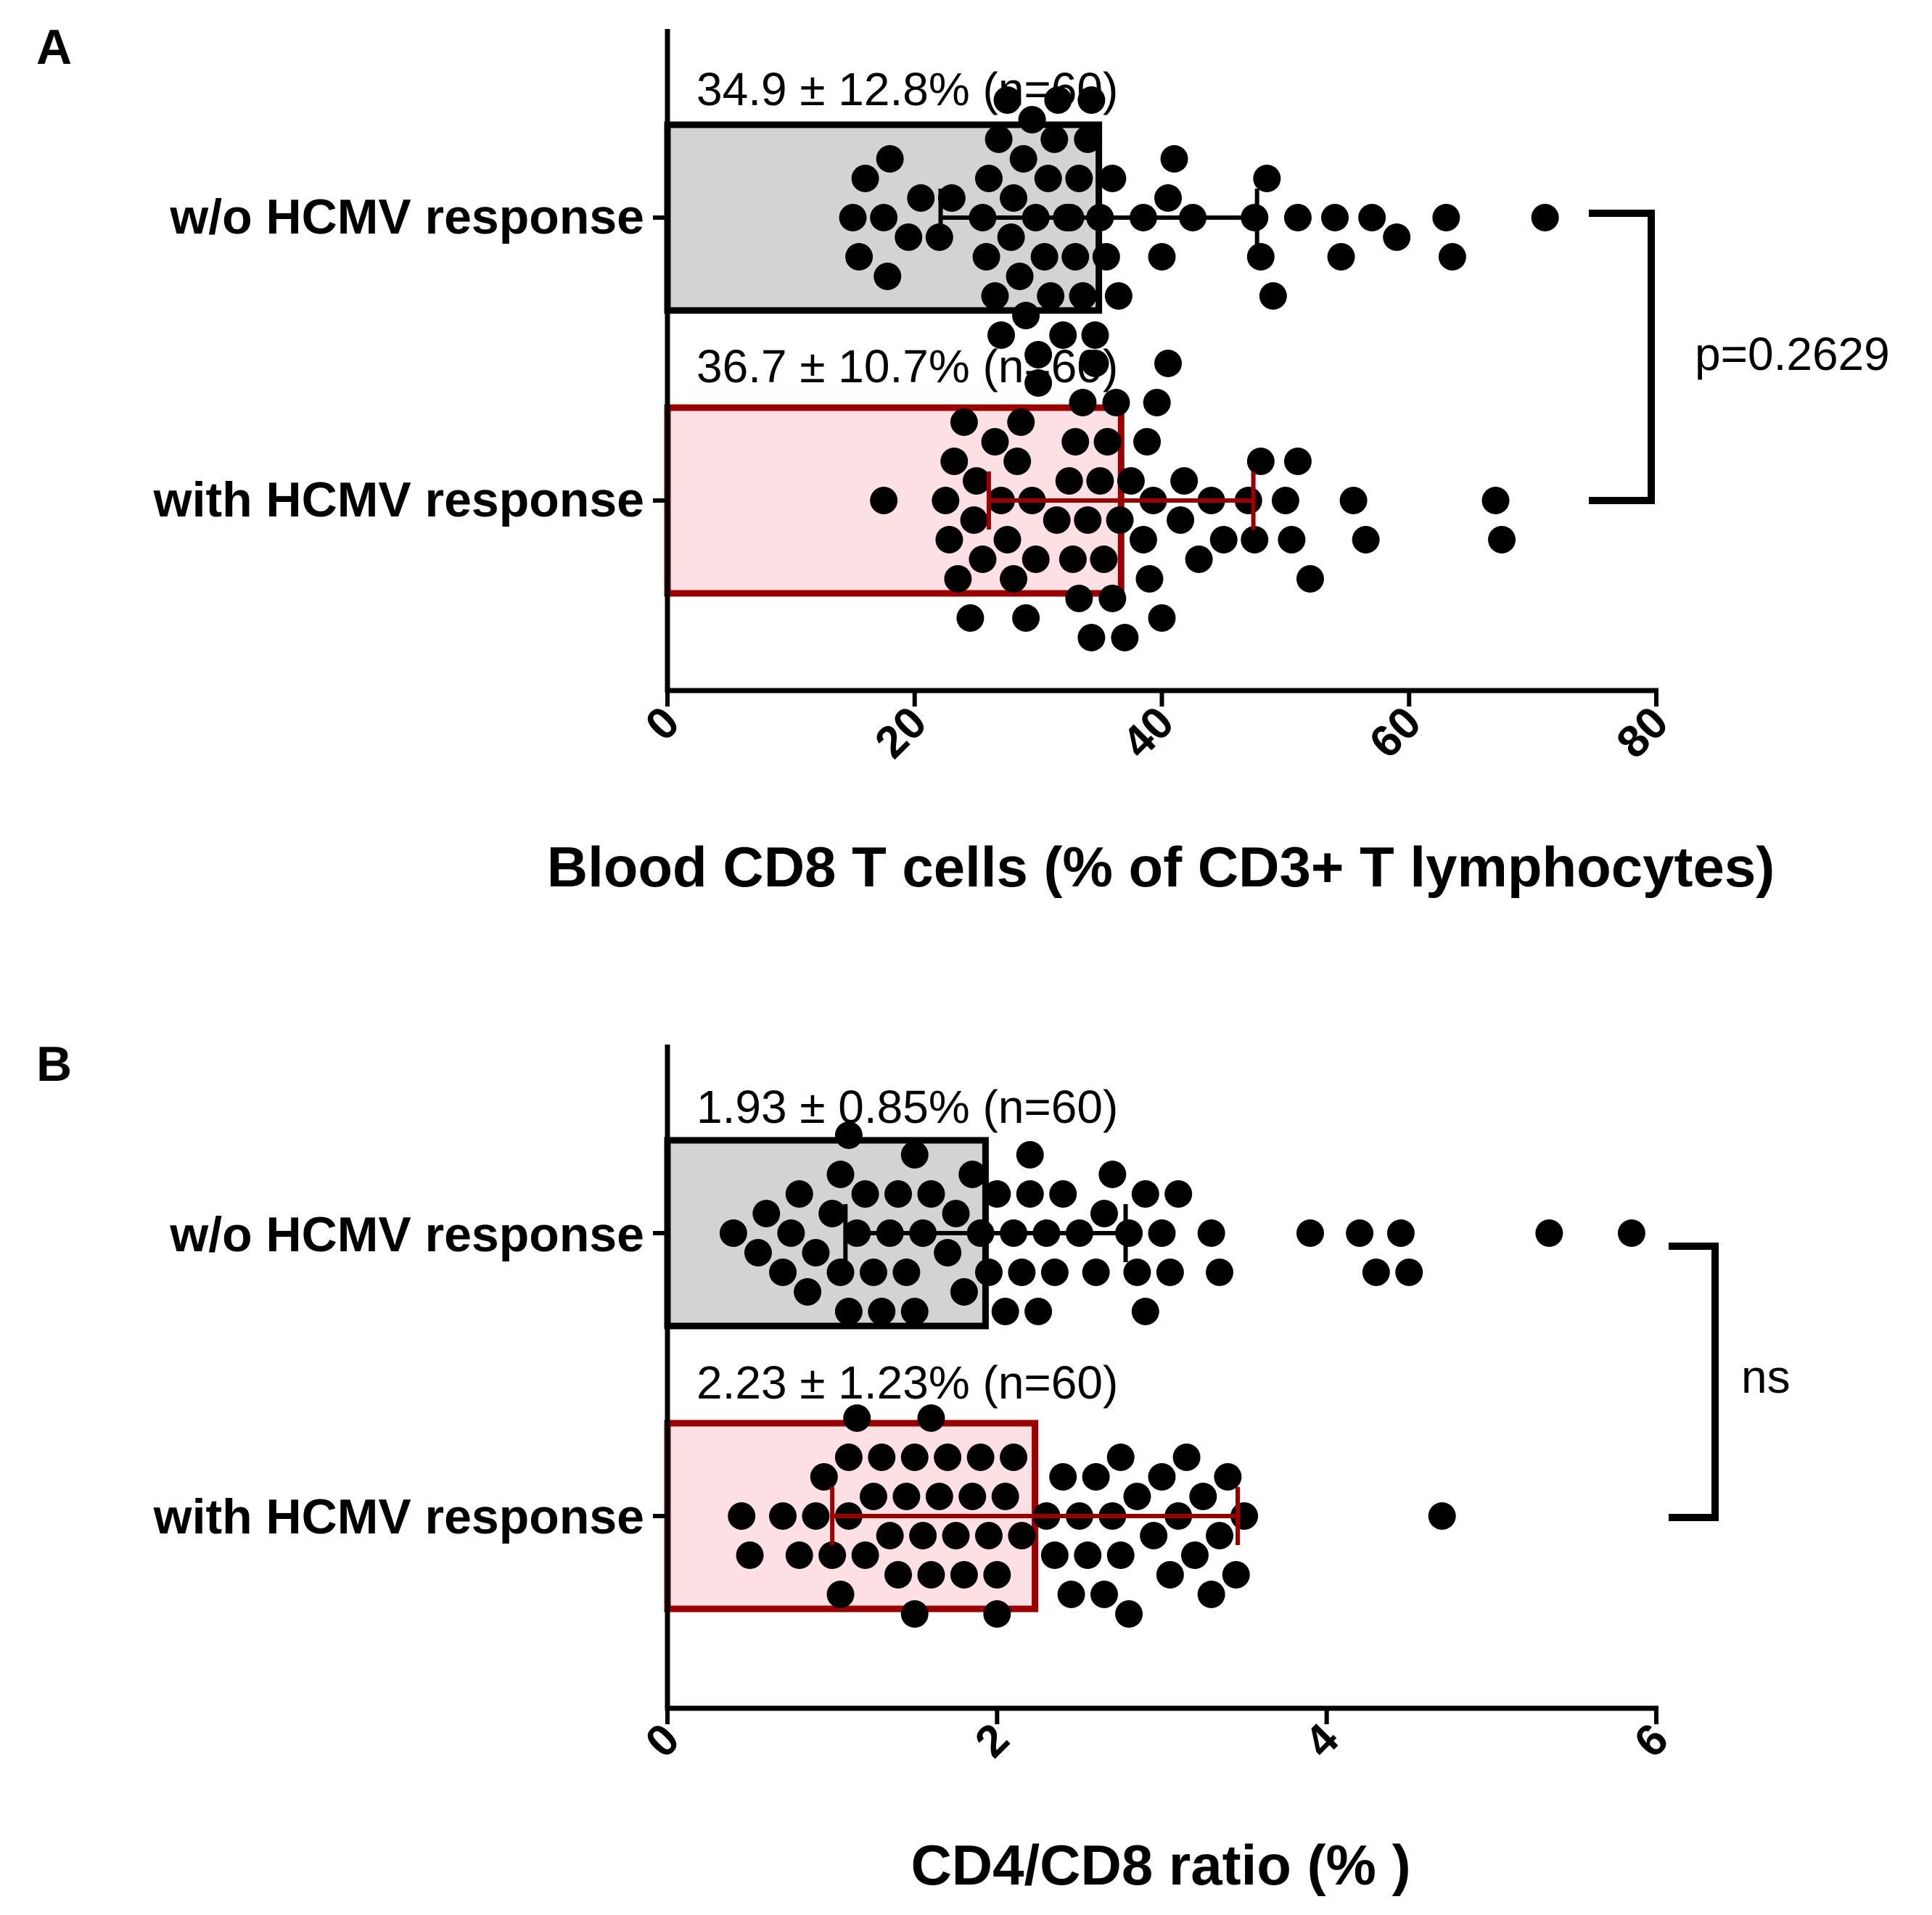 This screenshot has width=1932, height=1915. What do you see at coordinates (1396, 732) in the screenshot?
I see `panel-a-x-tick-label-4: 60` at bounding box center [1396, 732].